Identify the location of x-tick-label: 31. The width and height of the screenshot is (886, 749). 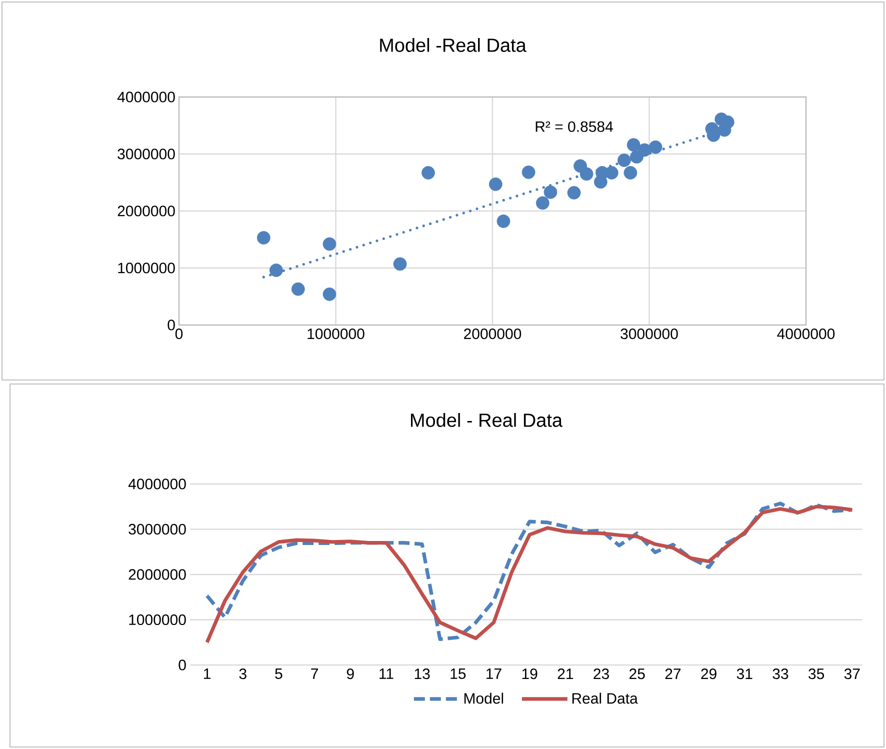
(744, 674).